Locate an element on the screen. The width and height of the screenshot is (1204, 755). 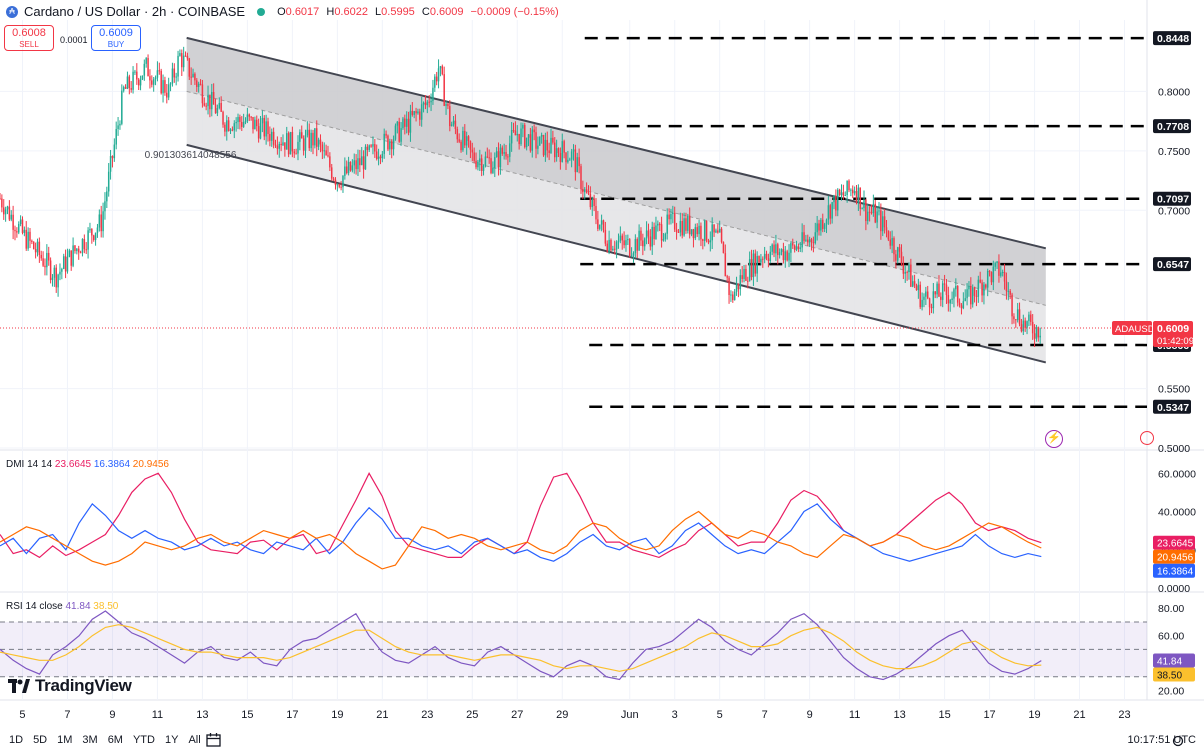
x-tick-label: 7 is located at coordinates (67, 715).